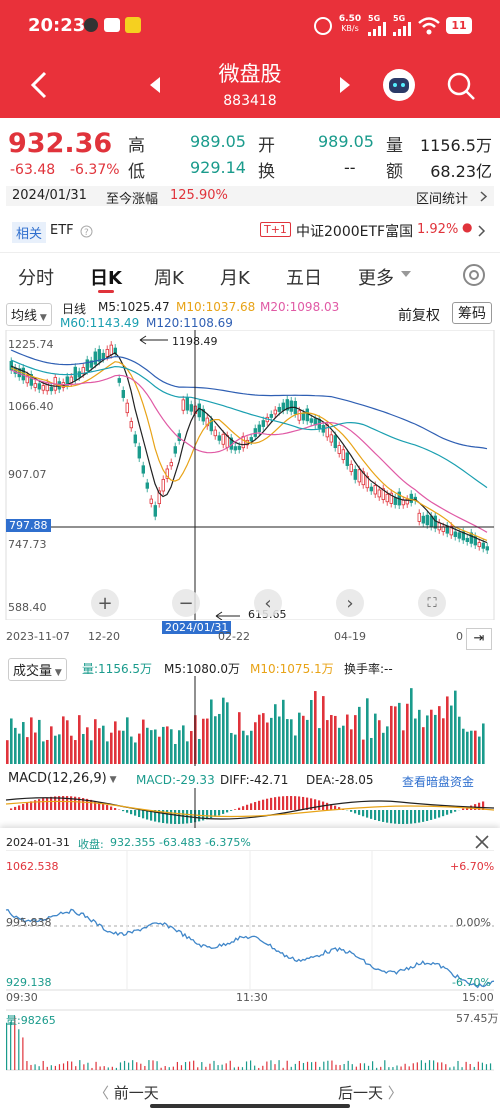 Image resolution: width=500 pixels, height=1111 pixels. I want to click on popup-y-top: 1062.538, so click(32, 866).